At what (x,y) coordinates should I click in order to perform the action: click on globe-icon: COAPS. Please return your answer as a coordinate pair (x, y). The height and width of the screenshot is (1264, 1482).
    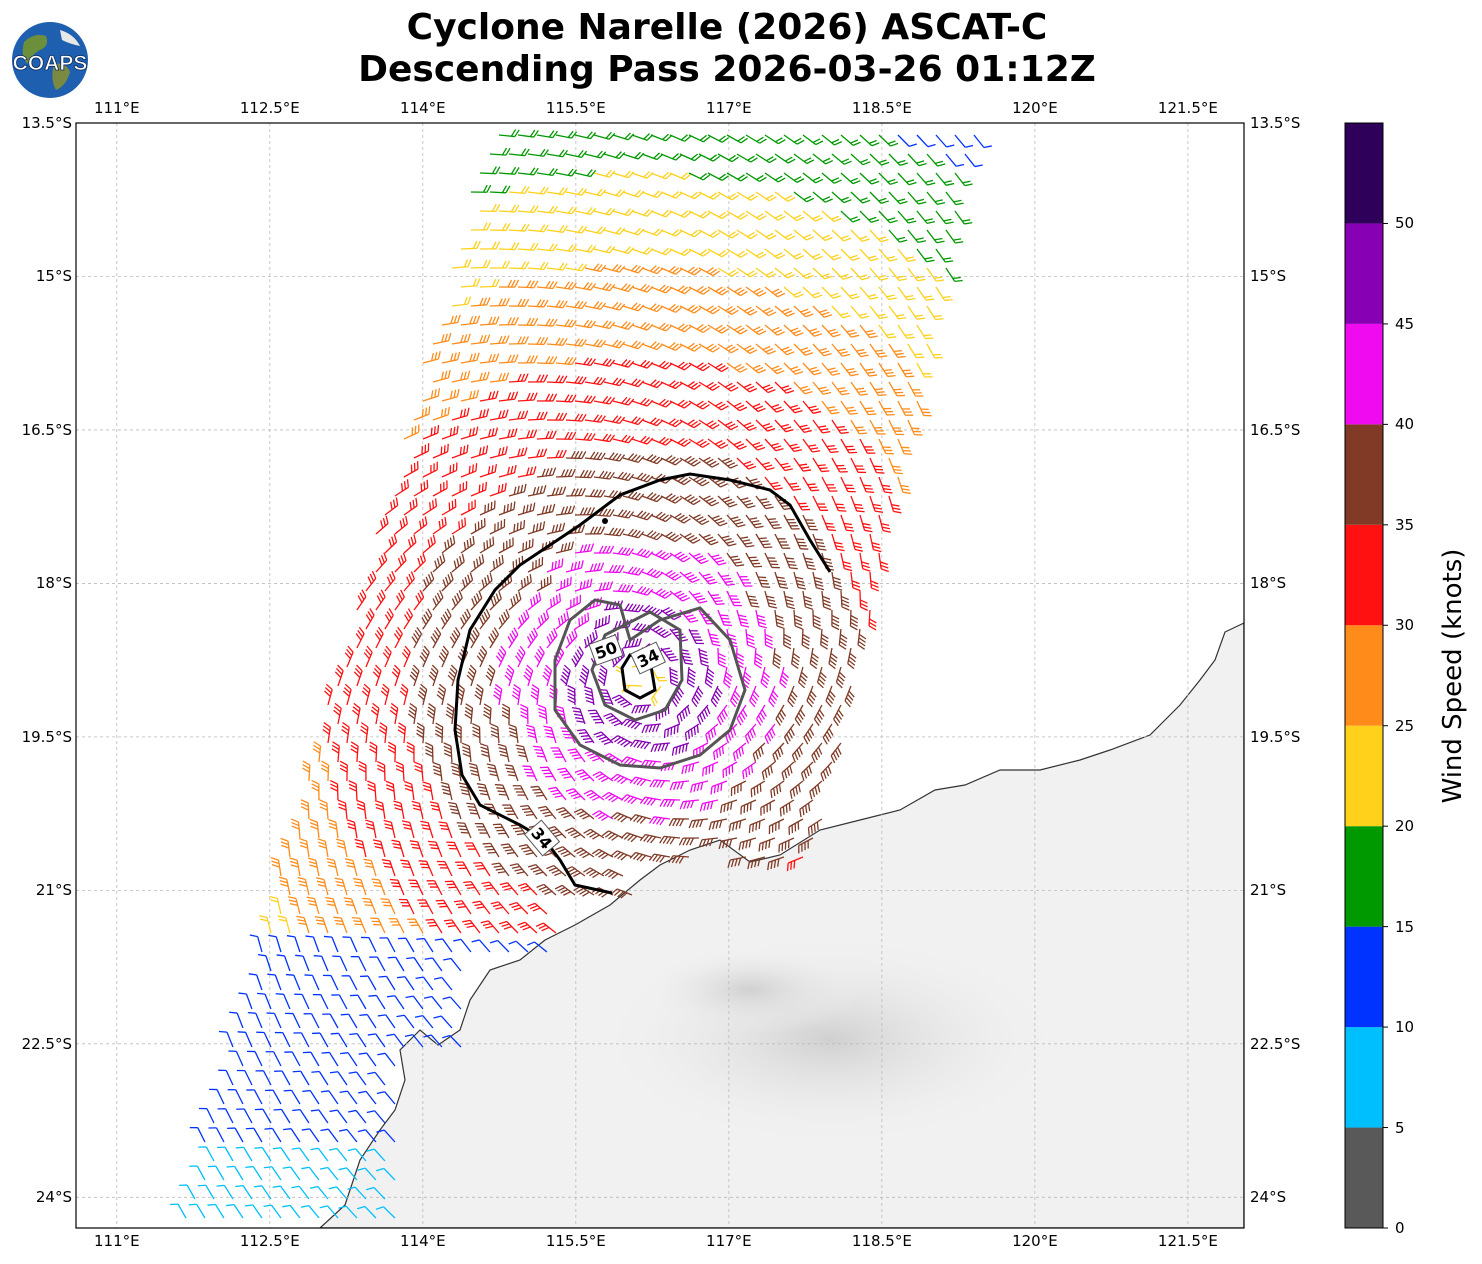
    Looking at the image, I should click on (50, 60).